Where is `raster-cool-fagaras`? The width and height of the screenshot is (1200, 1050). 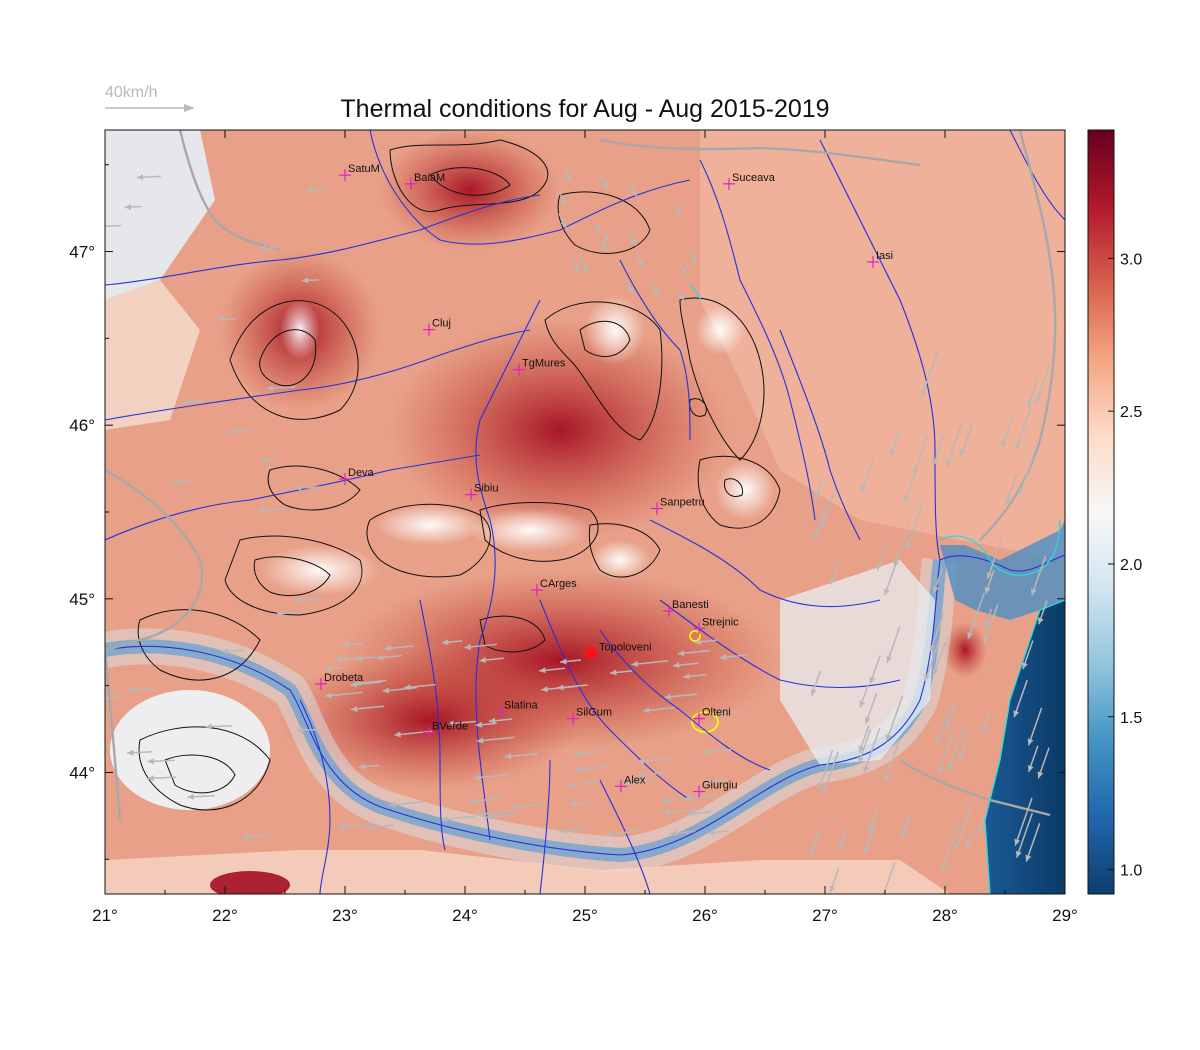
raster-cool-fagaras is located at coordinates (530, 530).